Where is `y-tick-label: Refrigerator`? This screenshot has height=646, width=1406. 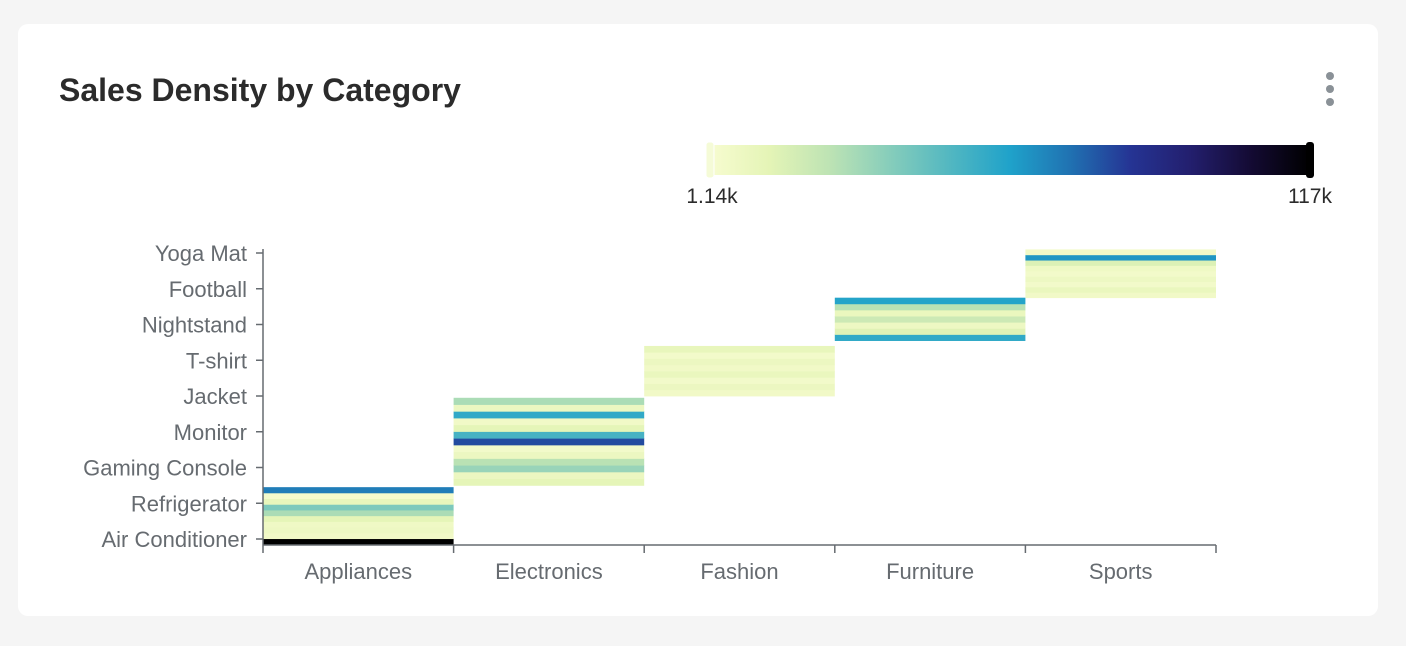 y-tick-label: Refrigerator is located at coordinates (189, 503).